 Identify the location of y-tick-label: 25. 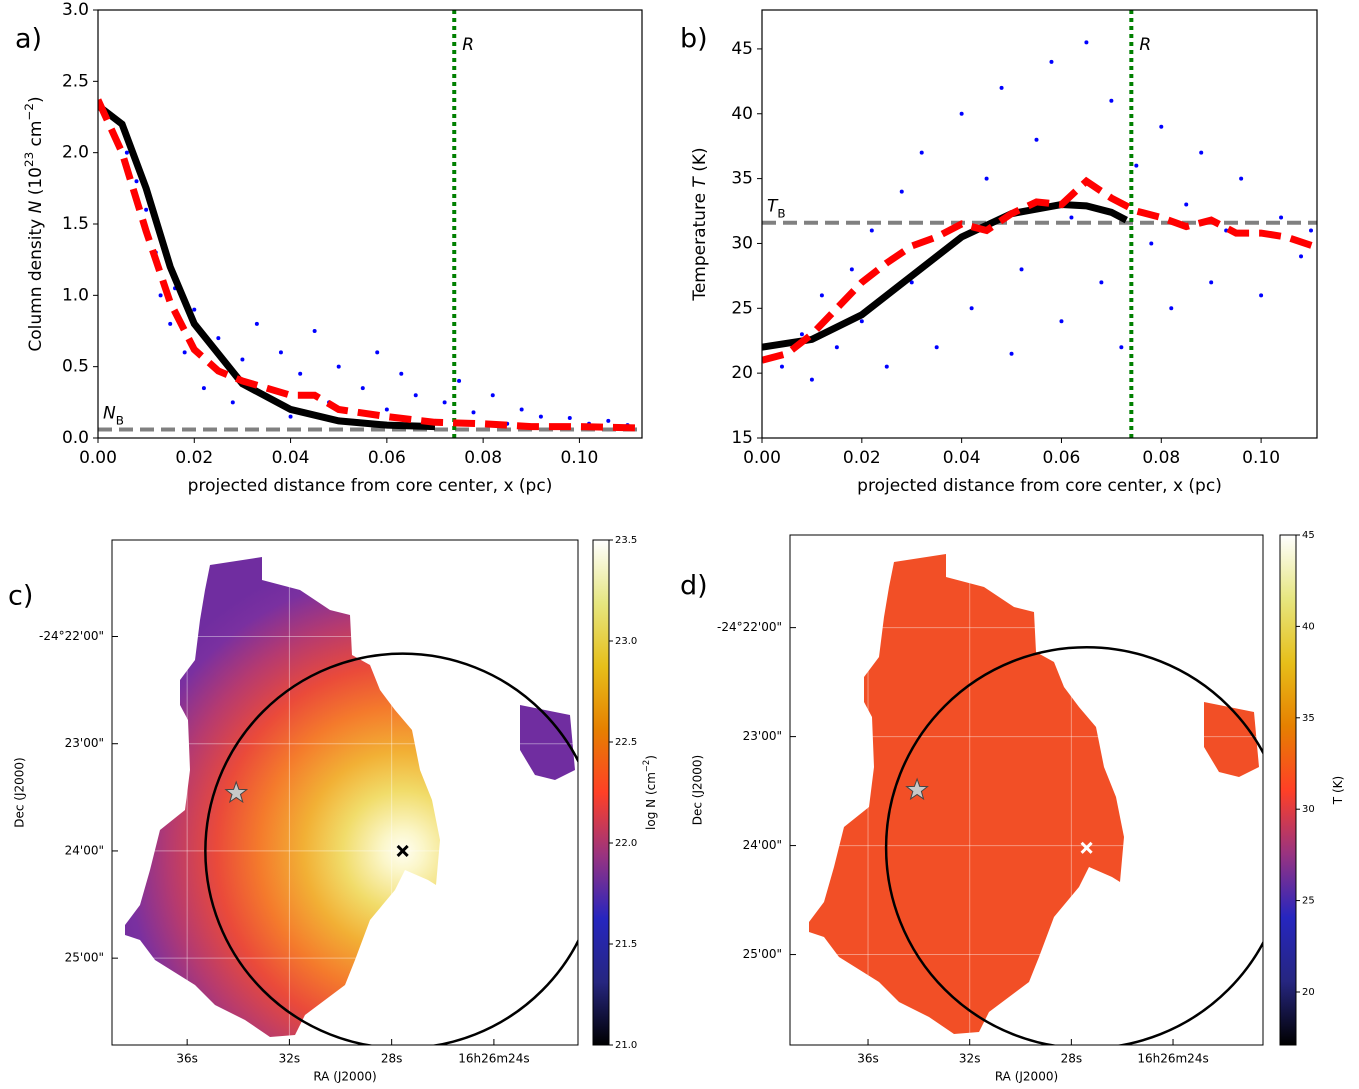
(742, 308).